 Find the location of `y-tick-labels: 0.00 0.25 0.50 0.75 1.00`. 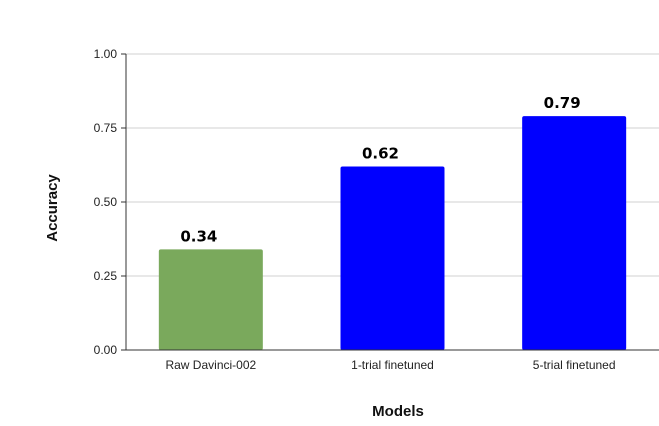

y-tick-labels: 0.00 0.25 0.50 0.75 1.00 is located at coordinates (106, 202).